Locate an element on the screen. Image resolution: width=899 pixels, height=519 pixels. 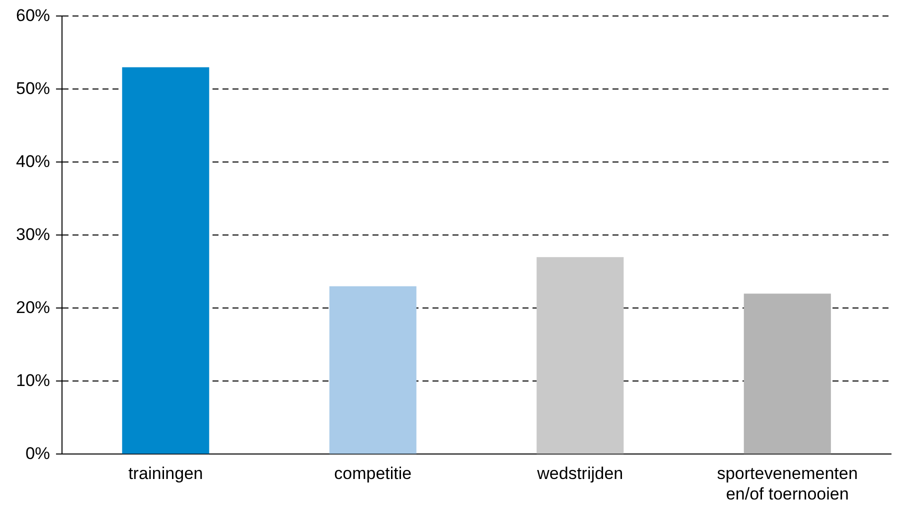
x-tick-label: sportevenementen en/of toernooien is located at coordinates (787, 484).